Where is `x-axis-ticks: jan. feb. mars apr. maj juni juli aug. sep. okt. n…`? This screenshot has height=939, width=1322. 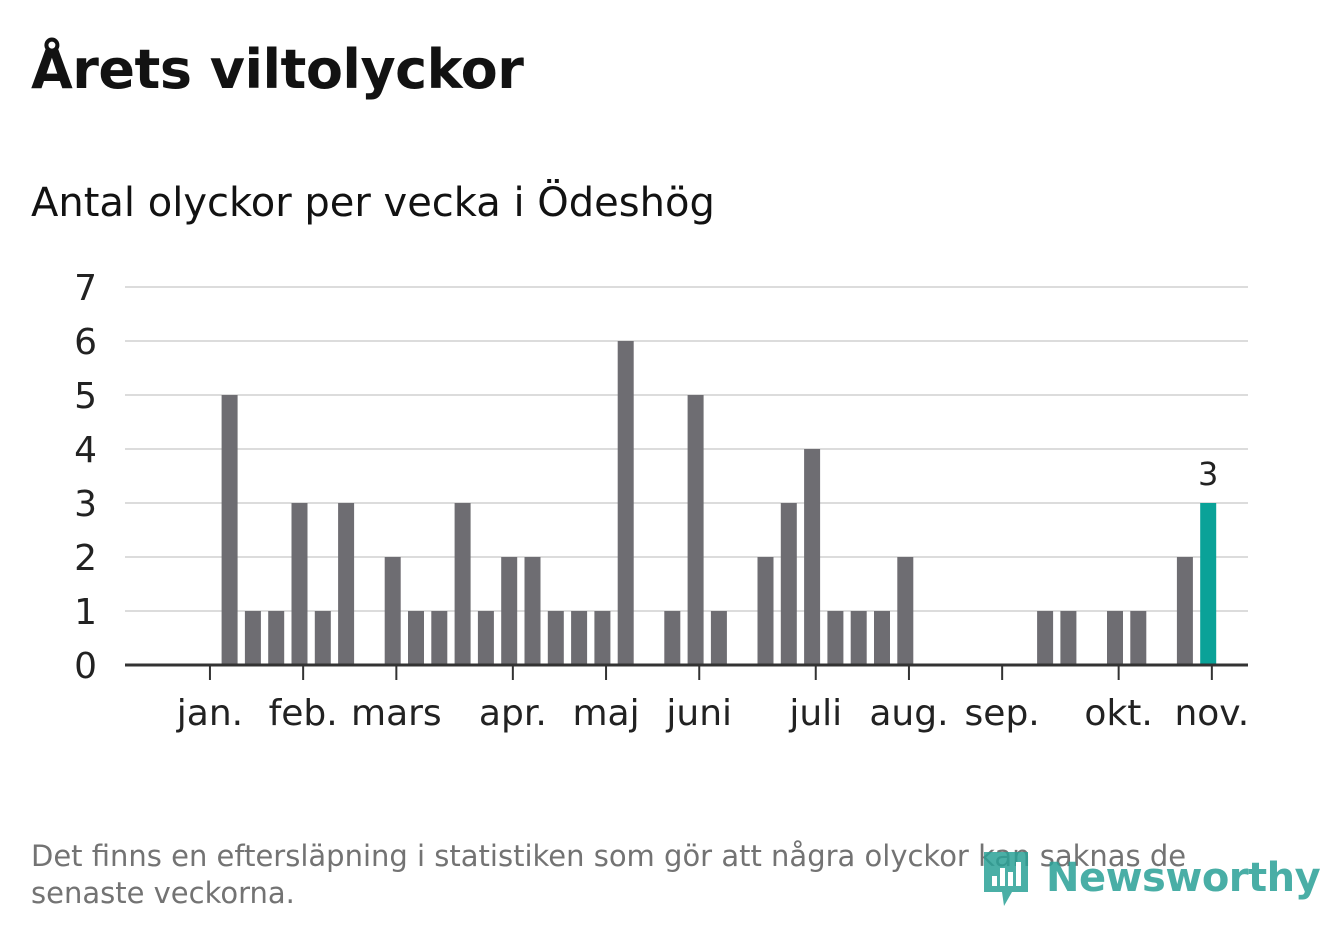 x-axis-ticks: jan. feb. mars apr. maj juni juli aug. sep. okt. n… is located at coordinates (712, 699).